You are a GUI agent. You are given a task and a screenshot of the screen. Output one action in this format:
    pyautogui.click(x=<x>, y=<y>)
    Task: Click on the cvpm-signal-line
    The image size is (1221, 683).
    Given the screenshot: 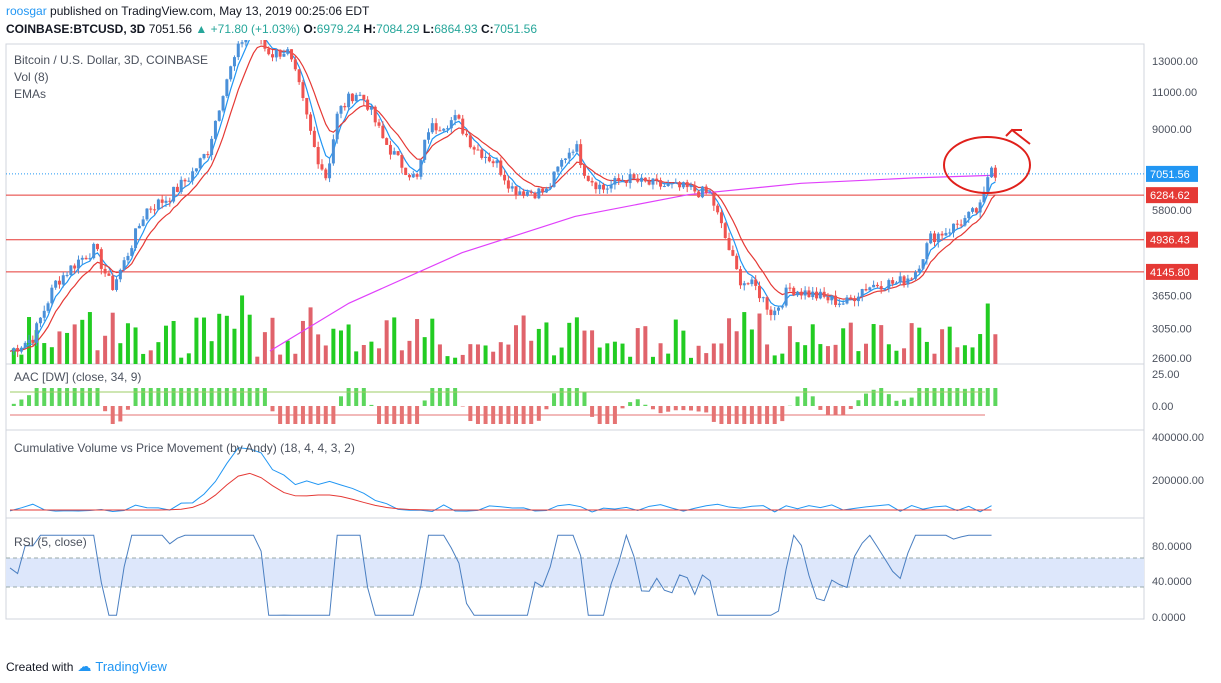 What is the action you would take?
    pyautogui.click(x=501, y=491)
    